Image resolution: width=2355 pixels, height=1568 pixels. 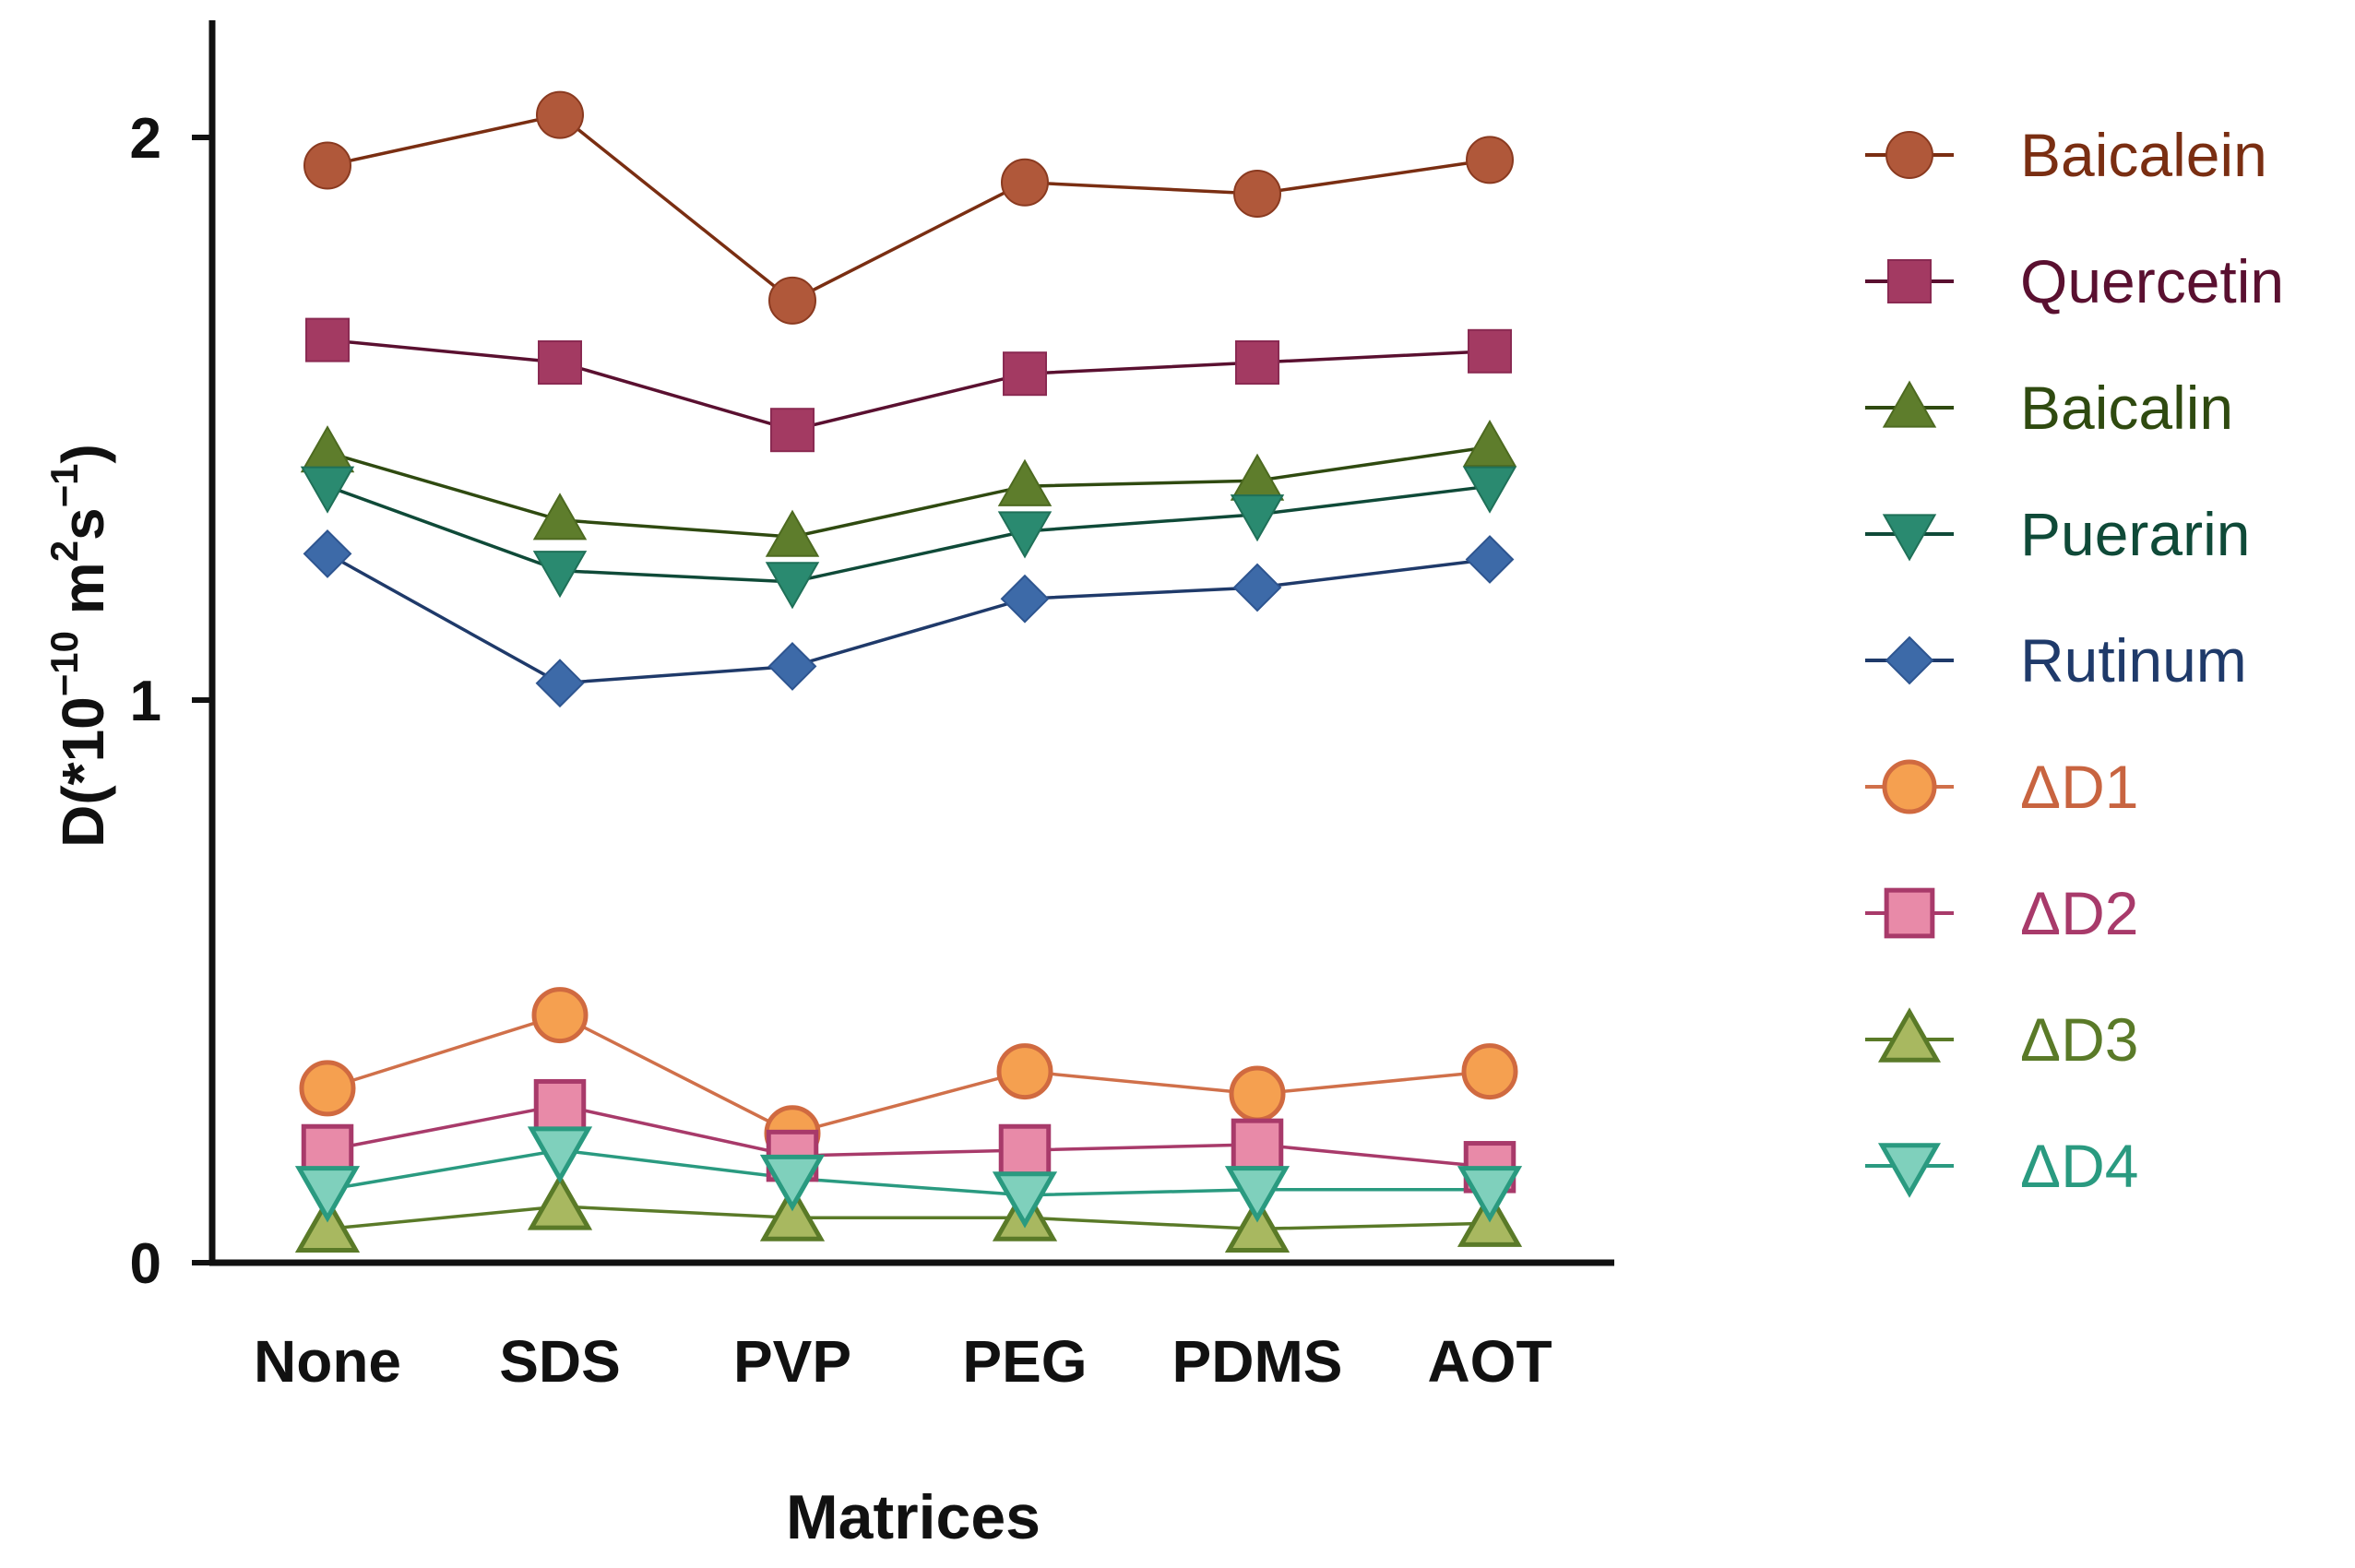 I want to click on data-point-rutinum-pvp, so click(x=792, y=666).